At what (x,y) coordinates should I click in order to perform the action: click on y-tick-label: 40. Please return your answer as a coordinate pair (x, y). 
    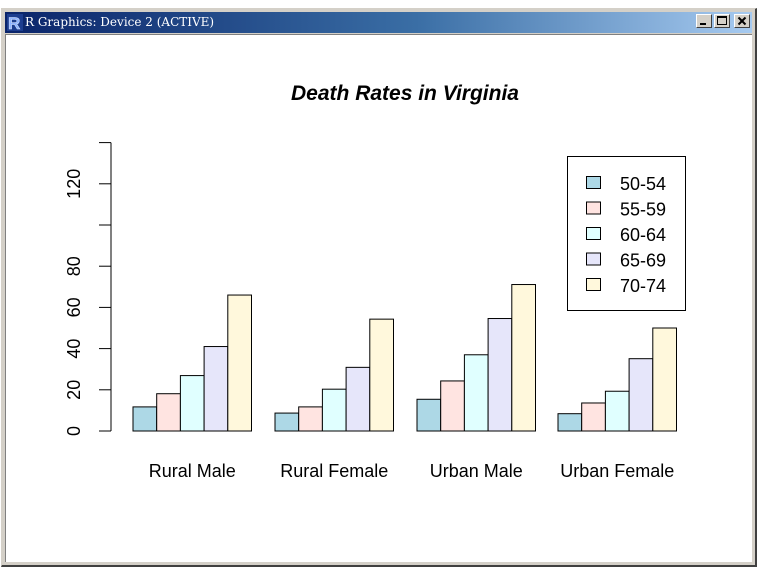
    Looking at the image, I should click on (74, 349).